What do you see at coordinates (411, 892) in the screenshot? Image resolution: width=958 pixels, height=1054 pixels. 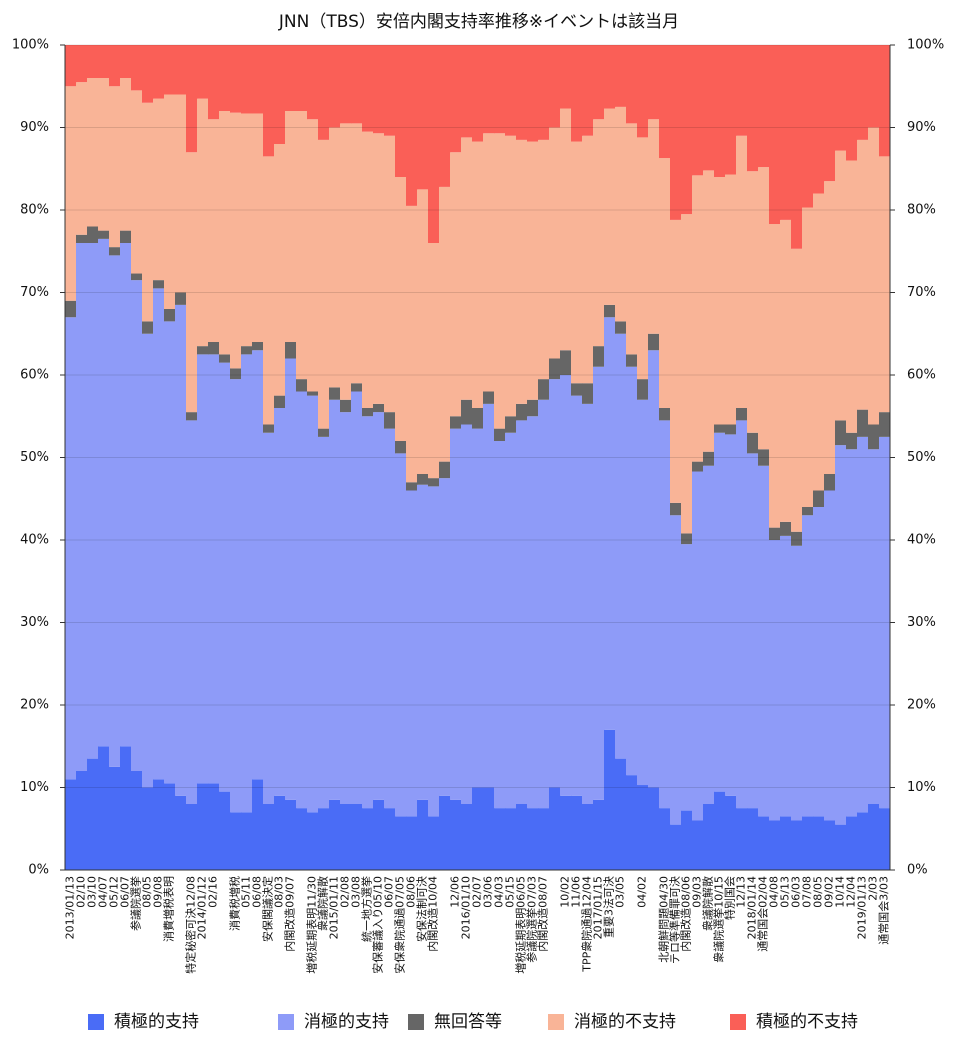 I see `x-tick-label: 08/06` at bounding box center [411, 892].